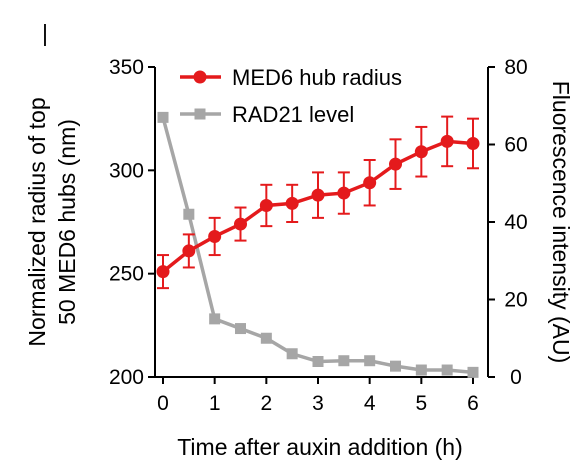  Describe the element at coordinates (515, 300) in the screenshot. I see `right-y-tick-label: 20` at that location.